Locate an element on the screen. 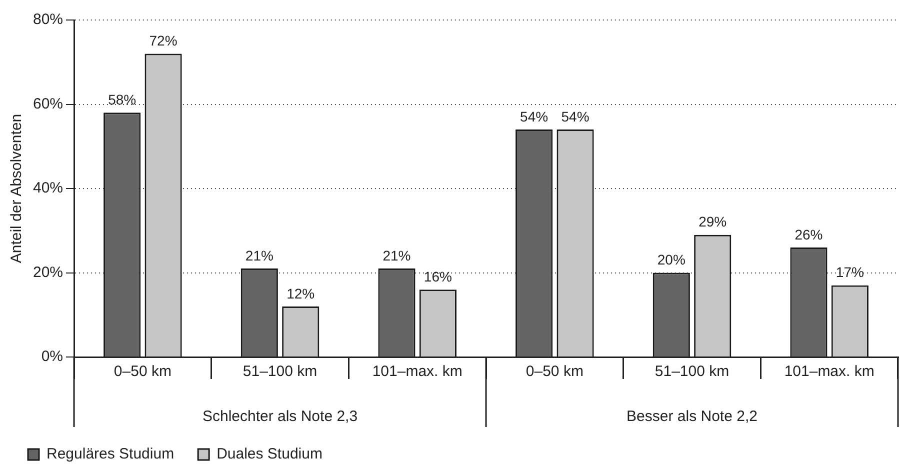 Image resolution: width=900 pixels, height=474 pixels. data-label: 26% is located at coordinates (808, 234).